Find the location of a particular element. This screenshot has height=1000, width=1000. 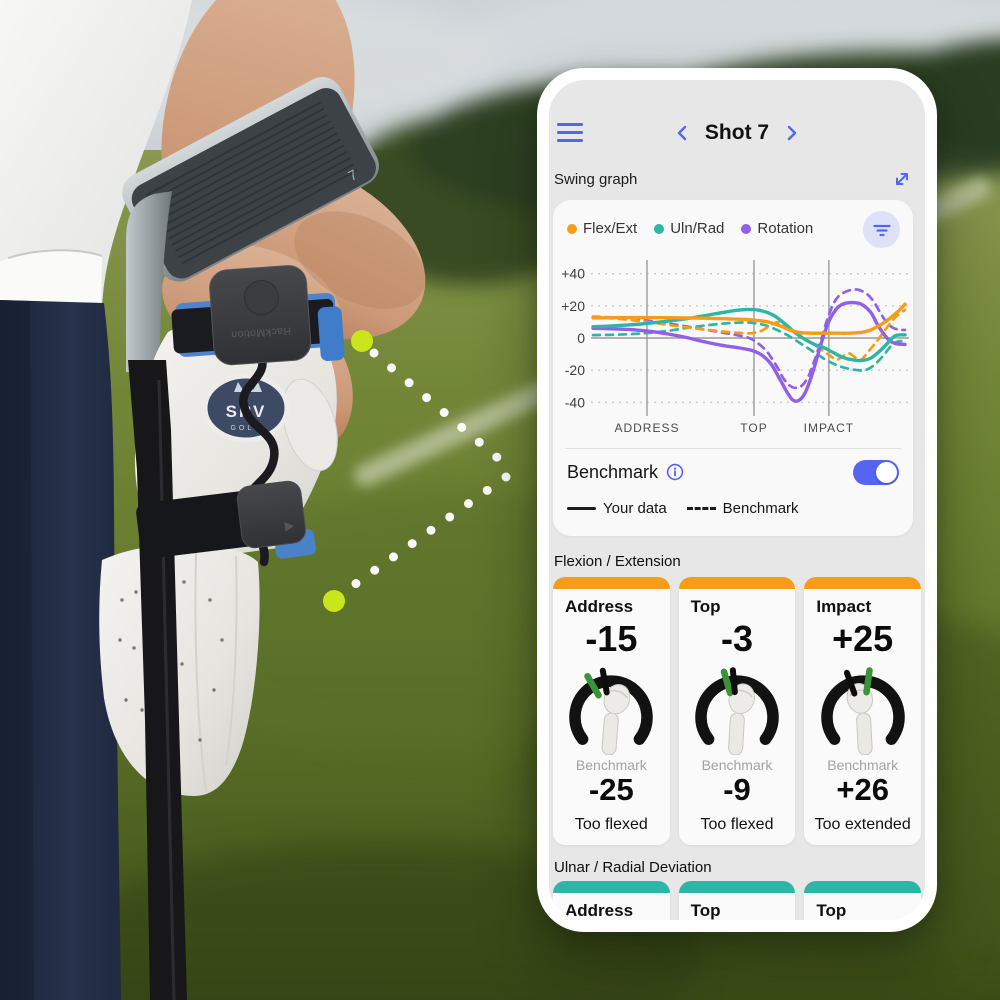

metric-card-top: Top -3 Benchmark -9 Too flexed is located at coordinates (737, 711).